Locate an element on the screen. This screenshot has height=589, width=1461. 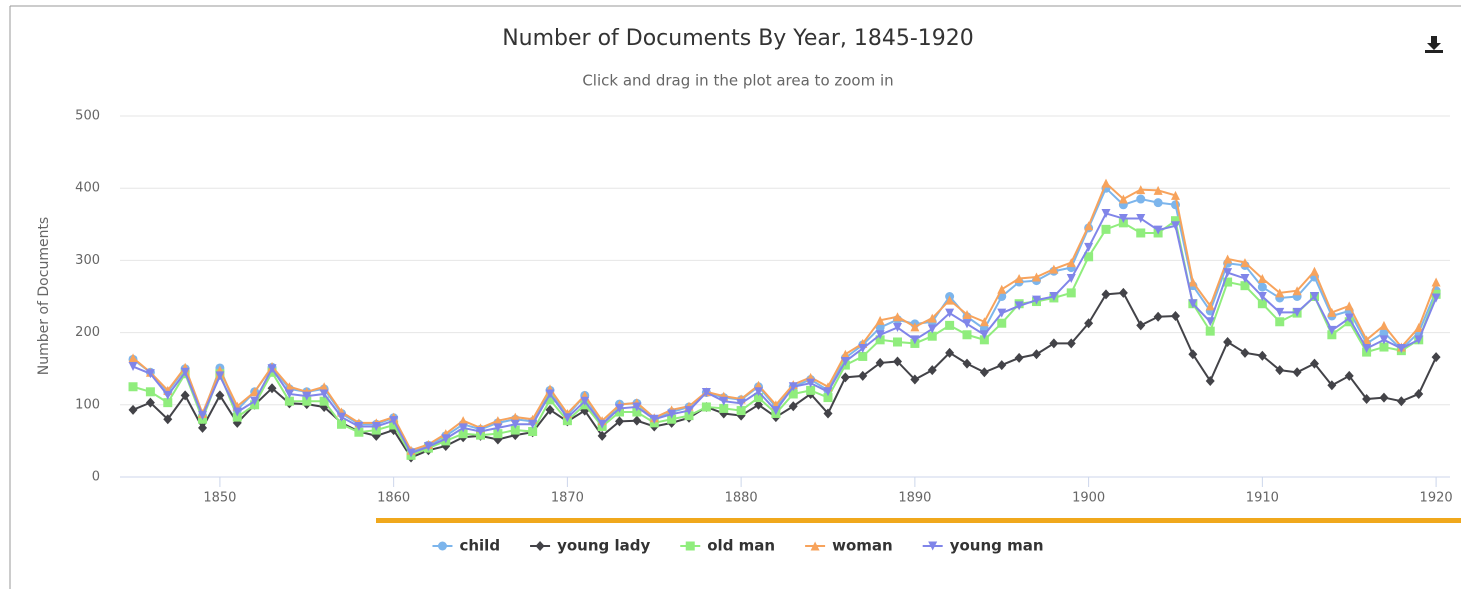
x-tick-label: 1910 is located at coordinates (1262, 498).